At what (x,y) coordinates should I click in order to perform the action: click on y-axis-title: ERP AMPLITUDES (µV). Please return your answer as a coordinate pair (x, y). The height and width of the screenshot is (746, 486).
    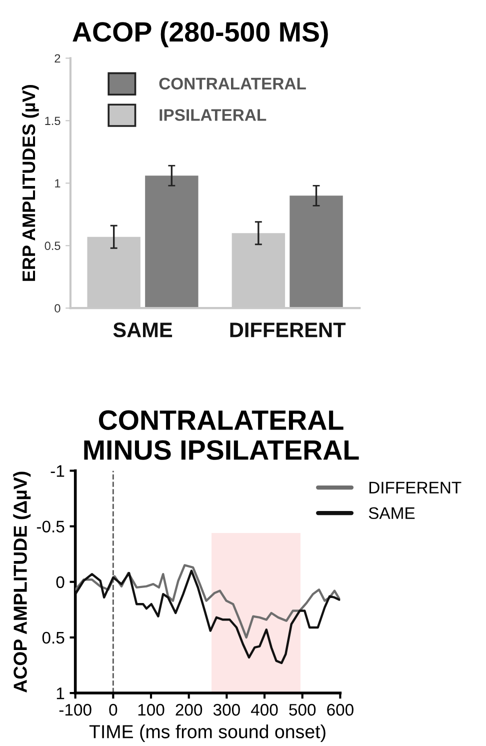
    Looking at the image, I should click on (30, 183).